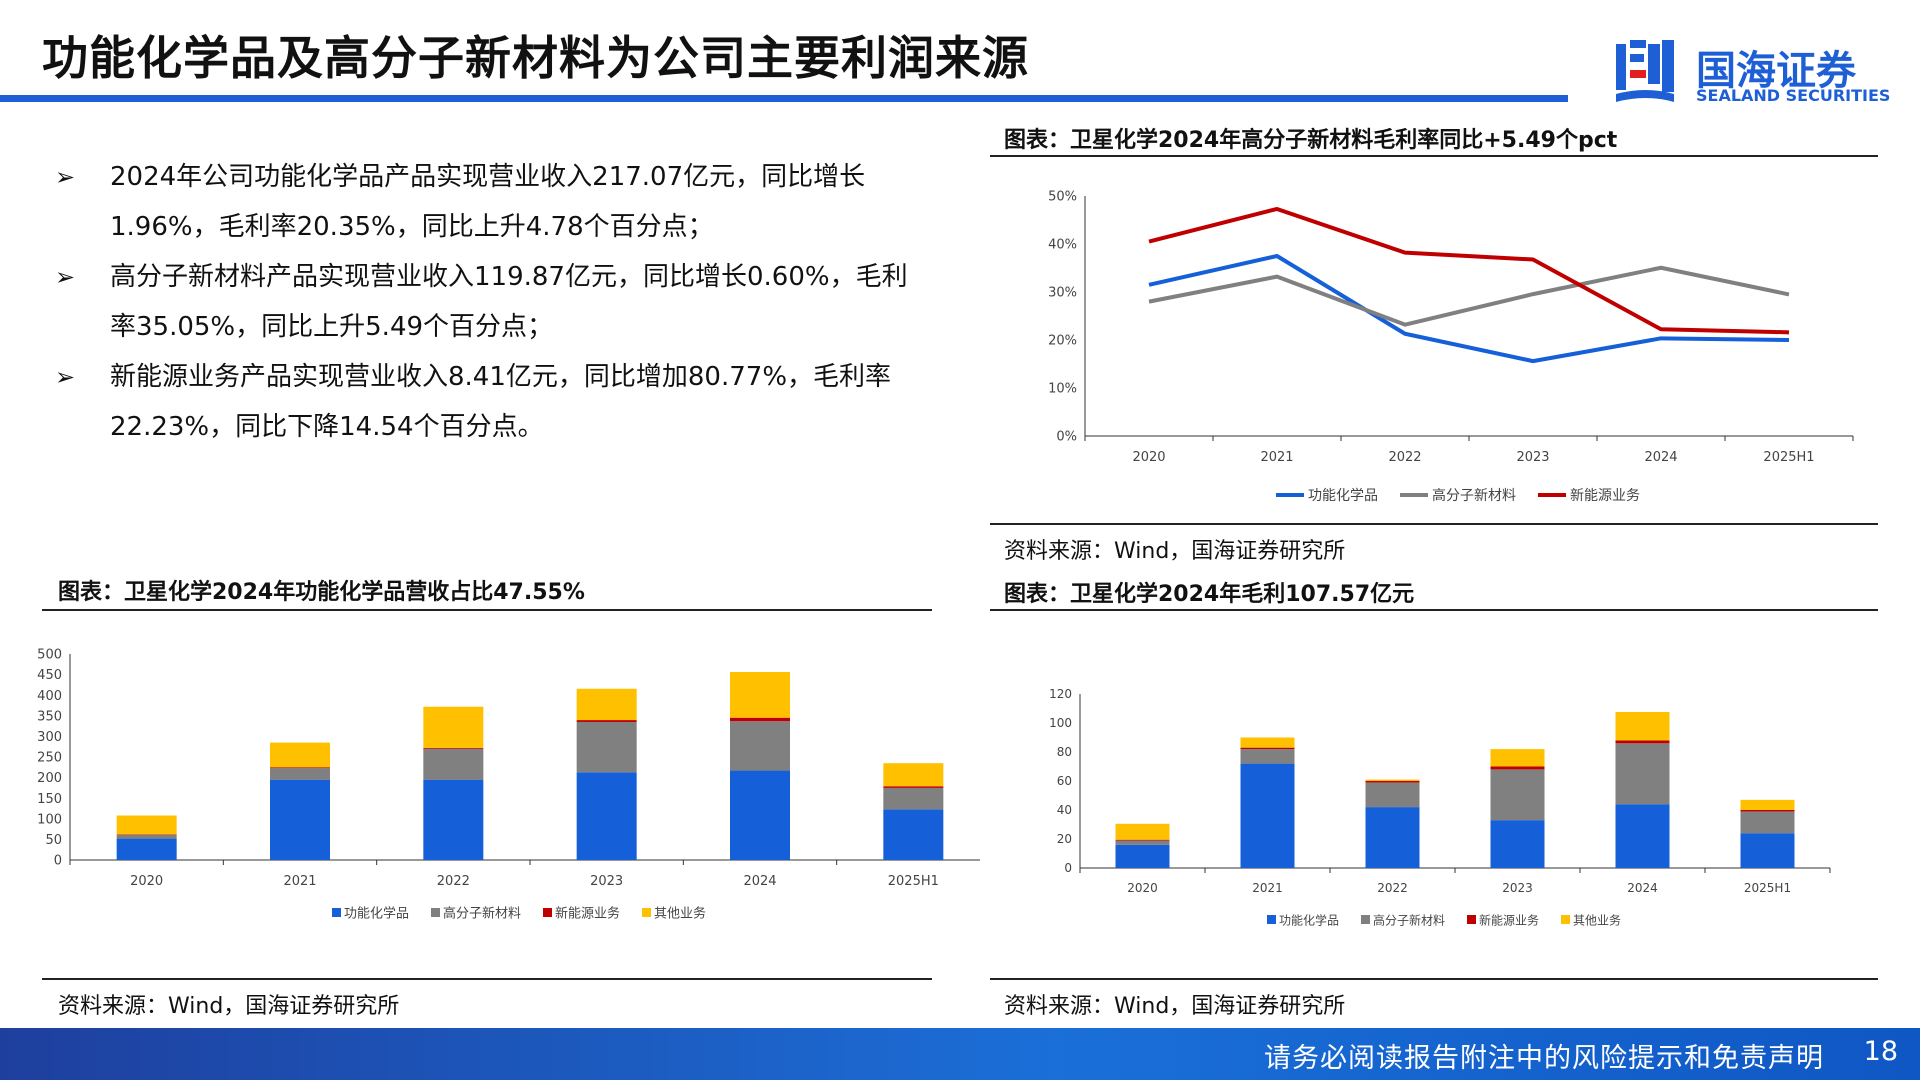  Describe the element at coordinates (49, 737) in the screenshot. I see `y-tick-label: 300` at that location.